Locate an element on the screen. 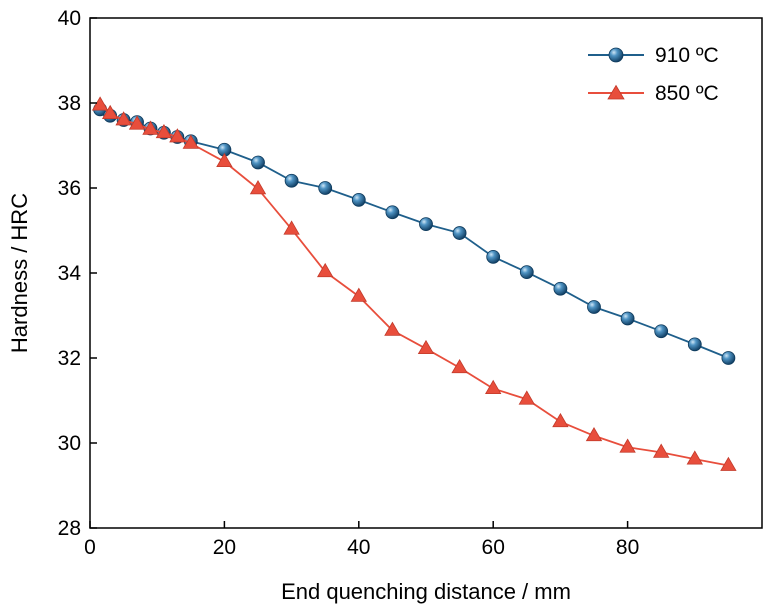  legend-label-850: 850 ºC is located at coordinates (687, 93).